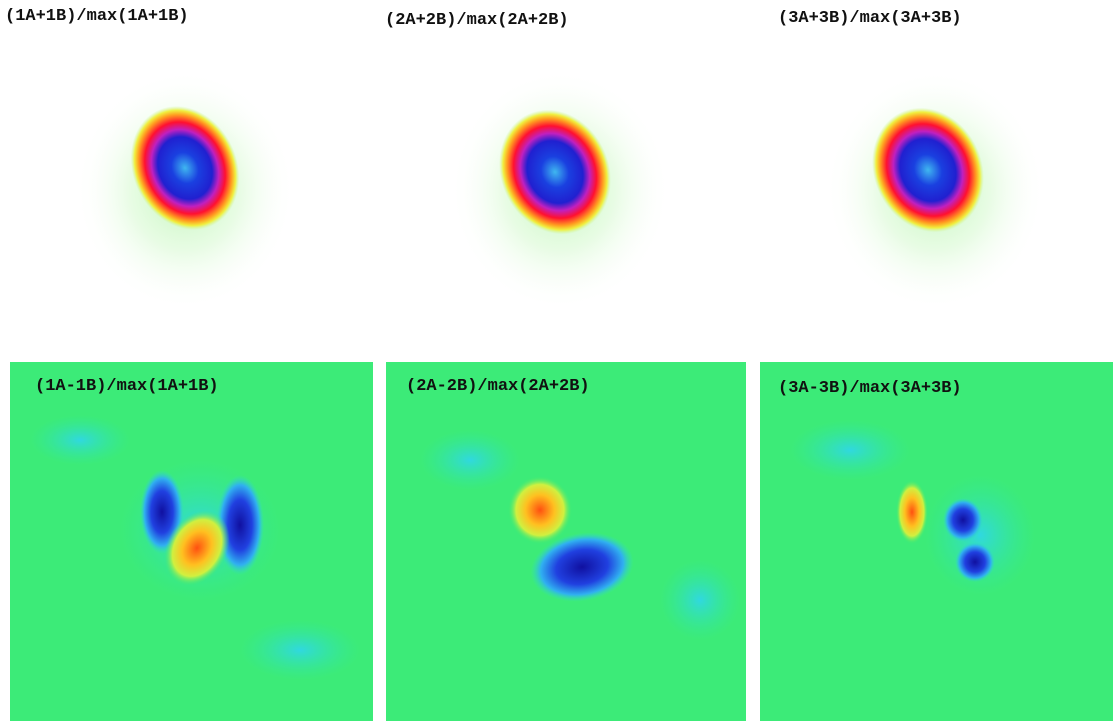  What do you see at coordinates (498, 386) in the screenshot?
I see `panel-label: (2A-2B)/max(2A+2B)` at bounding box center [498, 386].